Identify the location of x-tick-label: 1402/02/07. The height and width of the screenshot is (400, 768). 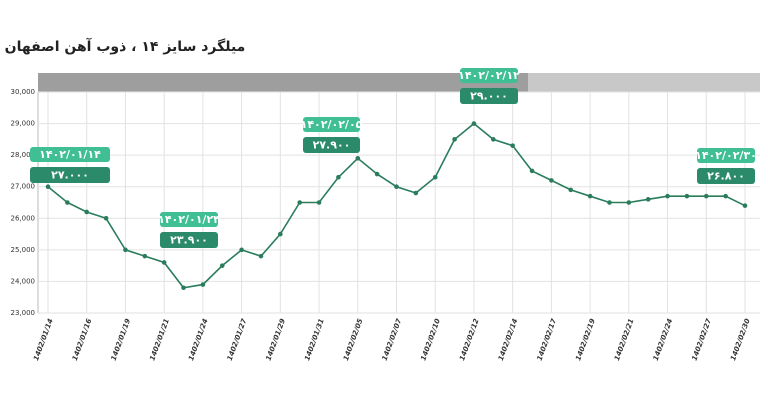
(392, 340).